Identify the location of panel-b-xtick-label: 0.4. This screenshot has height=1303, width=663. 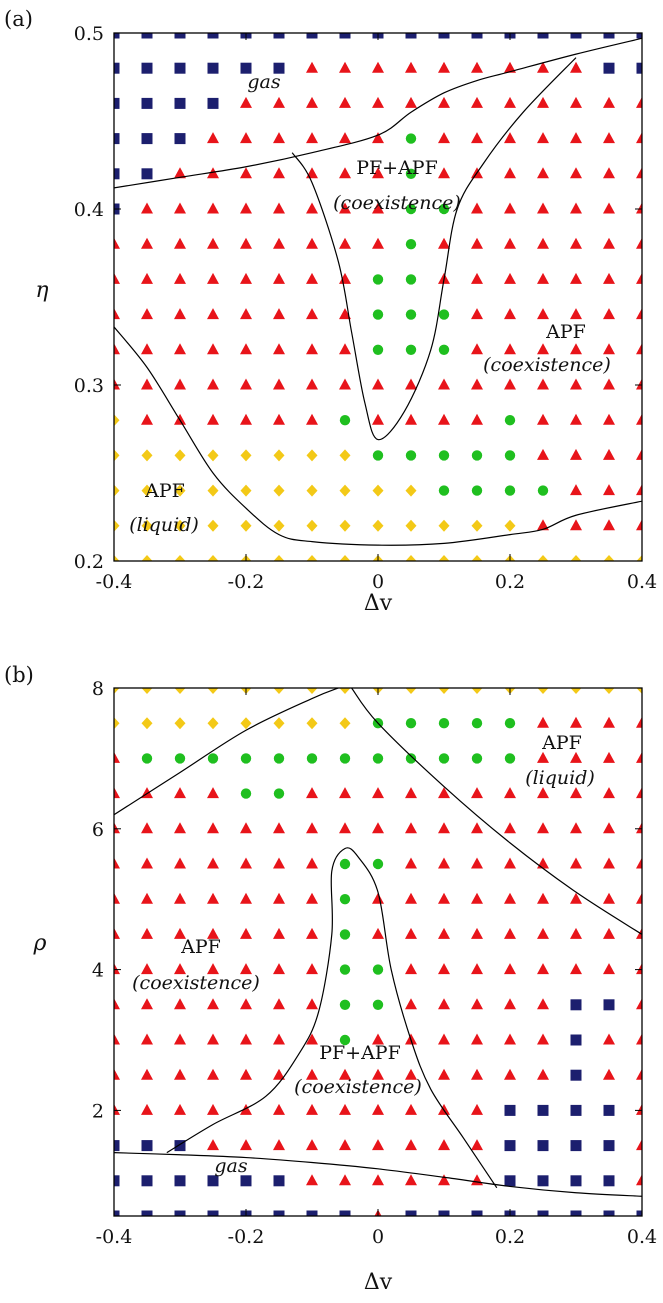
(642, 1237).